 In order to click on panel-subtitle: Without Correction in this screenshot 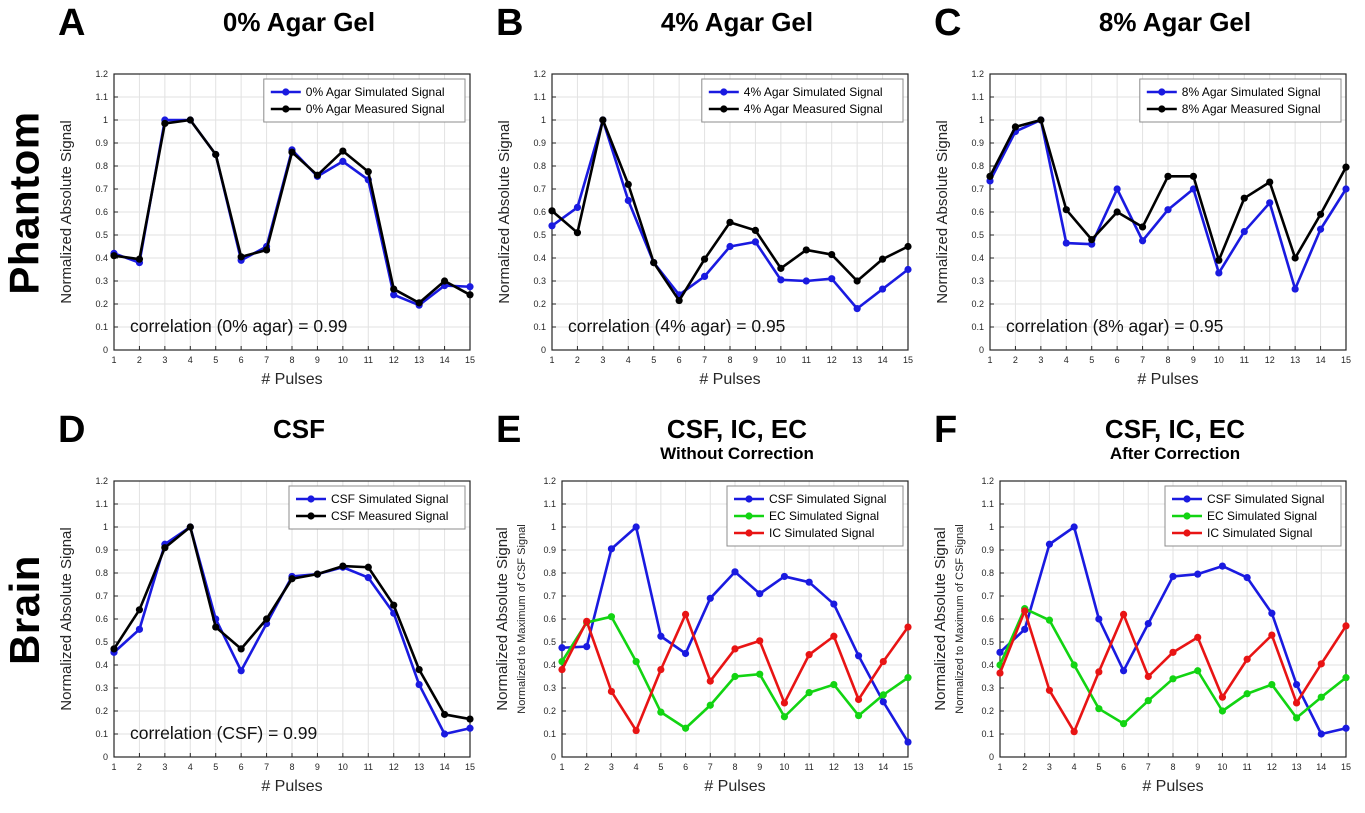, I will do `click(737, 454)`.